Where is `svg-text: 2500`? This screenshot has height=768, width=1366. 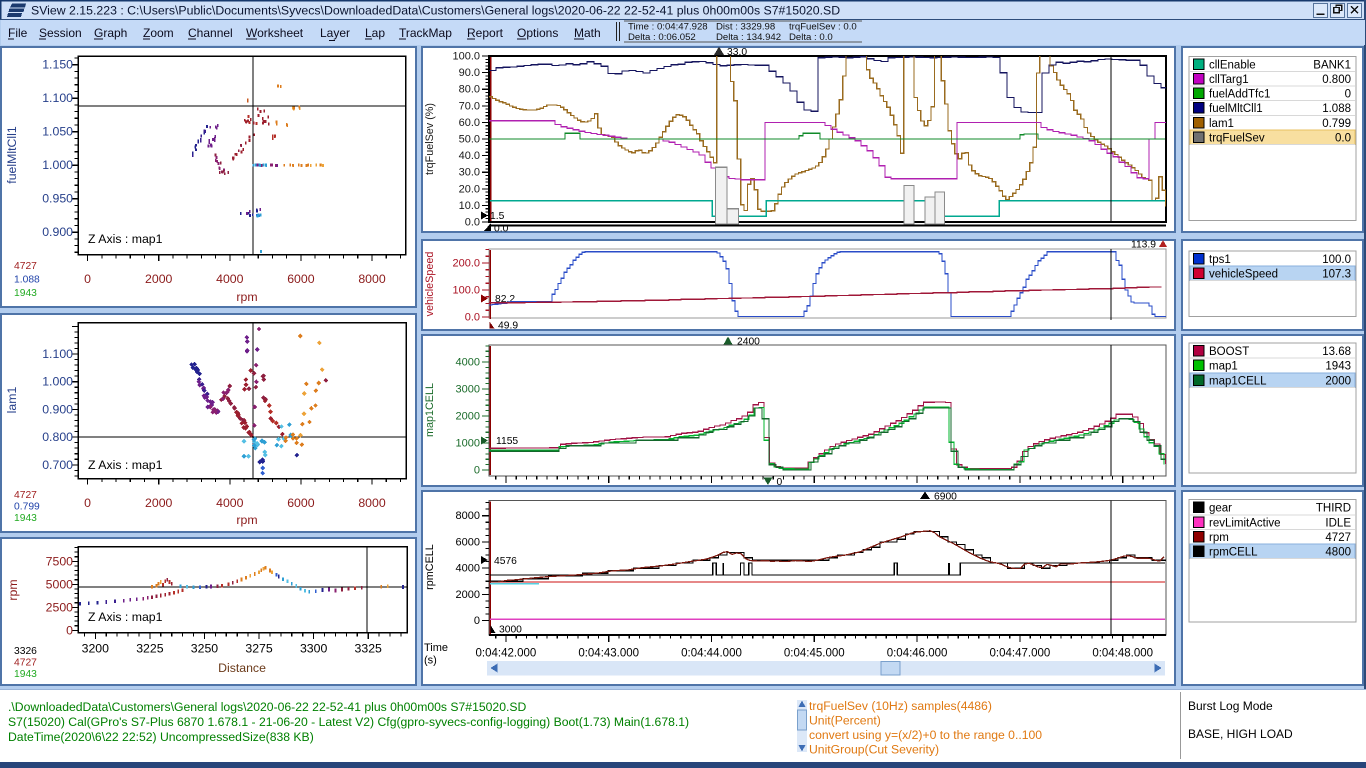 svg-text: 2500 is located at coordinates (60, 607).